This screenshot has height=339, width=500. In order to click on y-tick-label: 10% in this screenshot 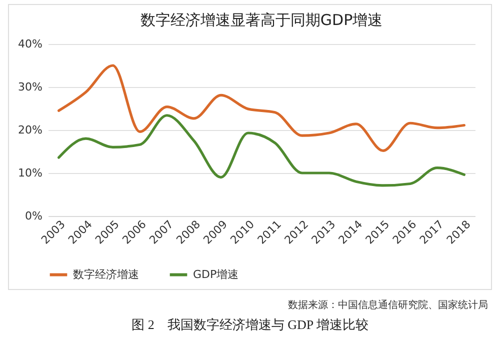, I will do `click(30, 173)`.